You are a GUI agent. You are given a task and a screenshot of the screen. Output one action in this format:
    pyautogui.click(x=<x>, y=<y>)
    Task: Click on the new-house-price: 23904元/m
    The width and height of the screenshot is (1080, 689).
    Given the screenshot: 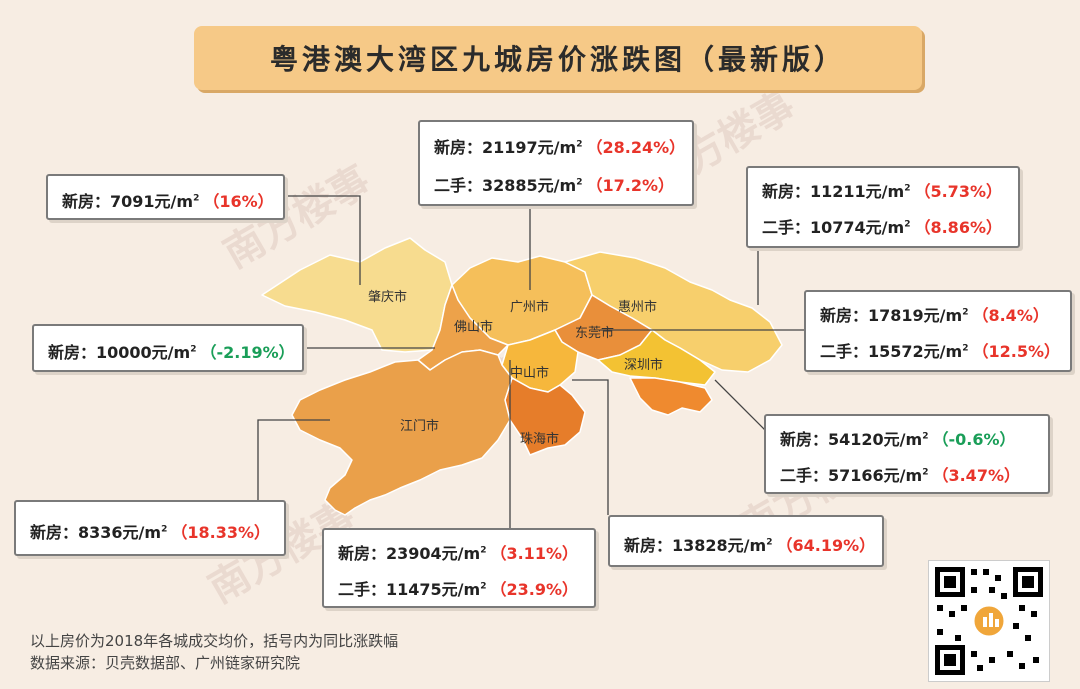 What is the action you would take?
    pyautogui.click(x=433, y=553)
    